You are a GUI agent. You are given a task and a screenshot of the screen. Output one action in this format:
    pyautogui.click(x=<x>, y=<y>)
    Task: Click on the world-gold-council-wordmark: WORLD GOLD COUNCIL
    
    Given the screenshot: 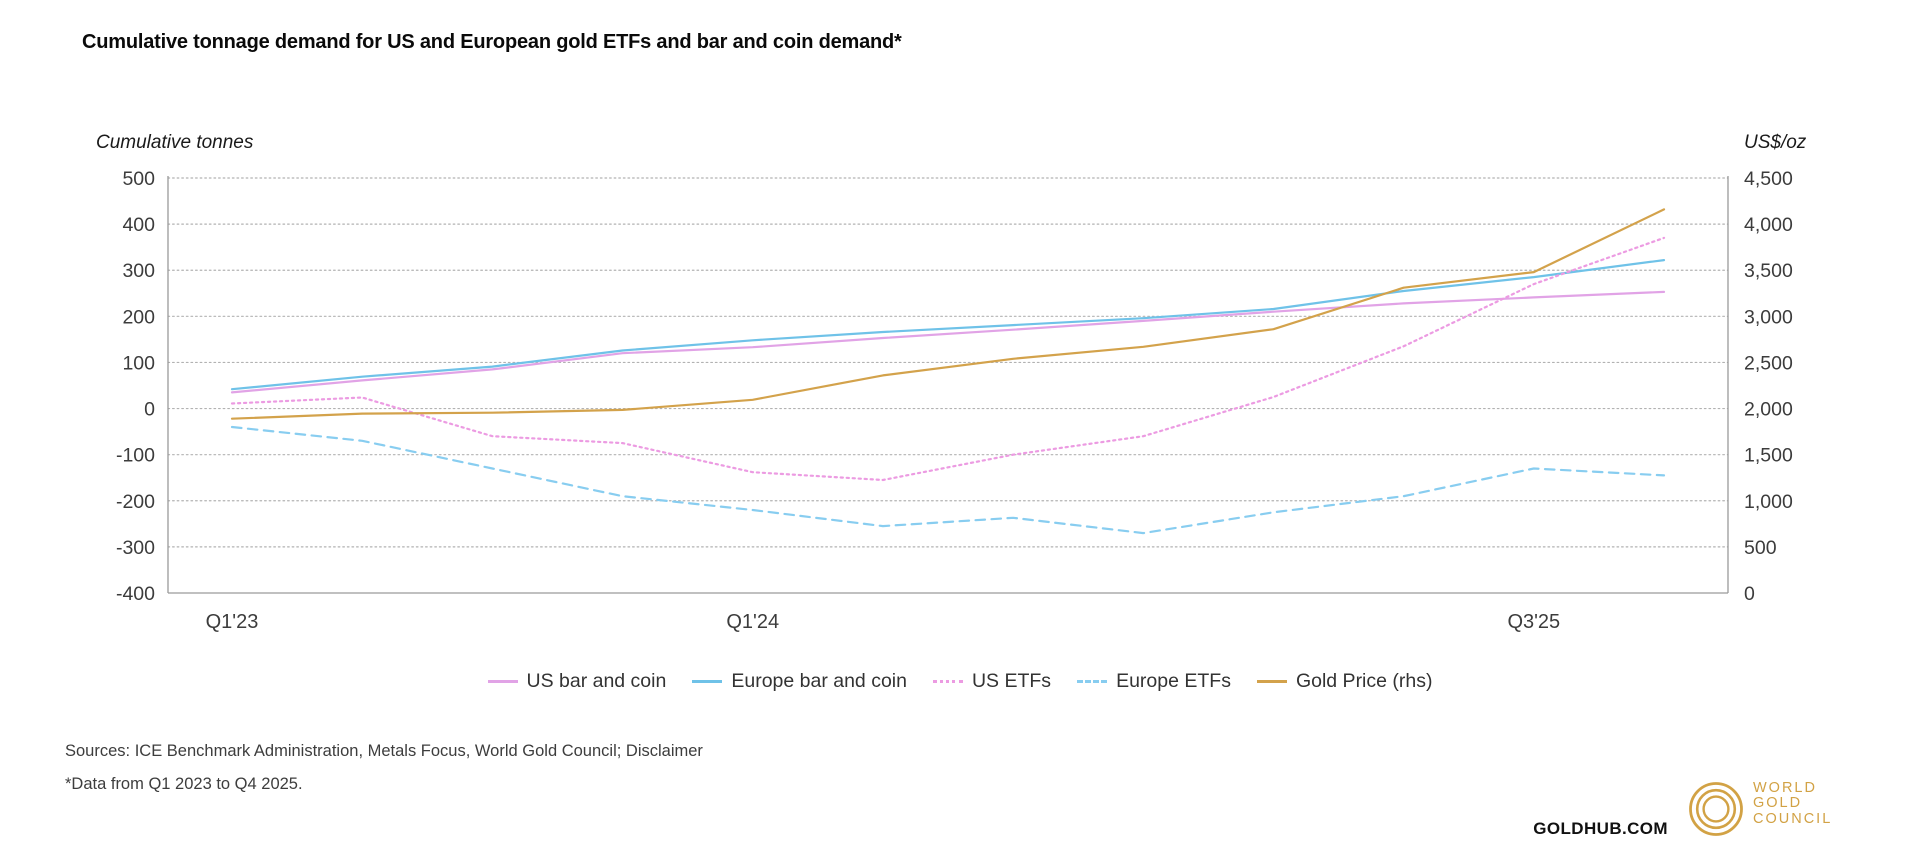 What is the action you would take?
    pyautogui.click(x=1793, y=803)
    